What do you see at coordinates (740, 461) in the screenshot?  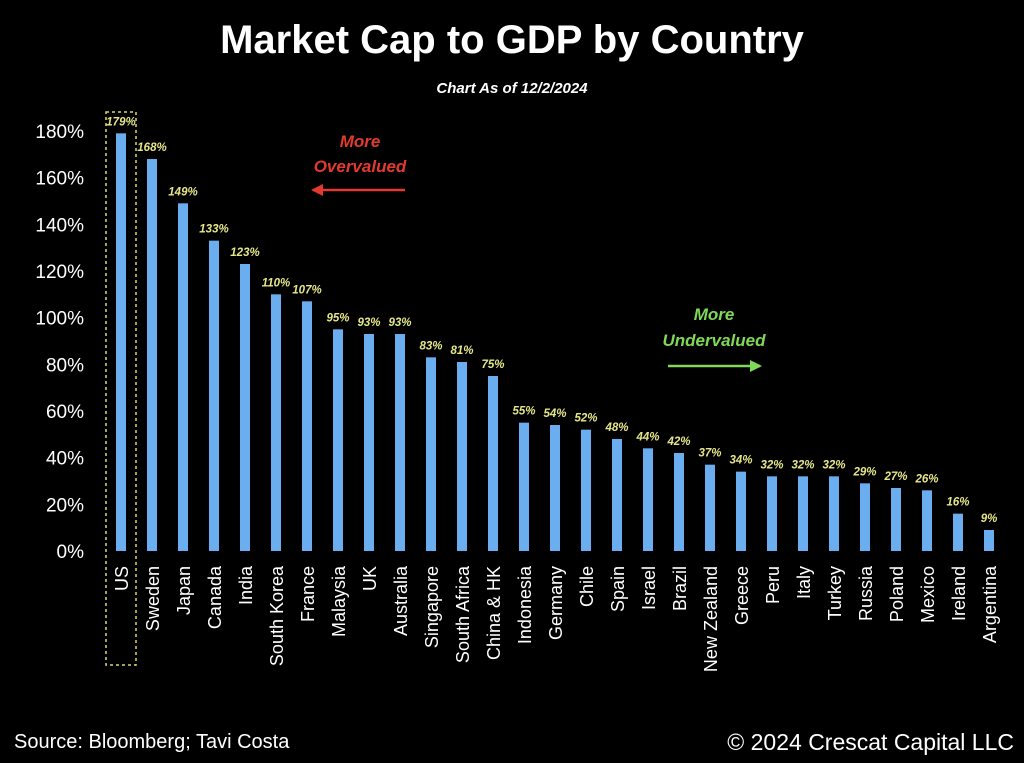 I see `value-label: 34%` at bounding box center [740, 461].